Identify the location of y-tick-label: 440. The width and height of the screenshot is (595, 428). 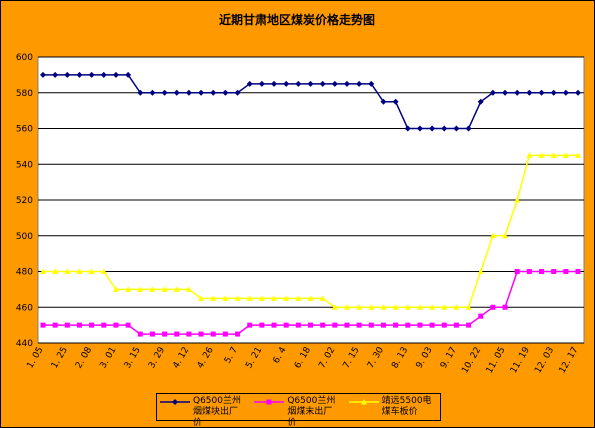
(24, 344).